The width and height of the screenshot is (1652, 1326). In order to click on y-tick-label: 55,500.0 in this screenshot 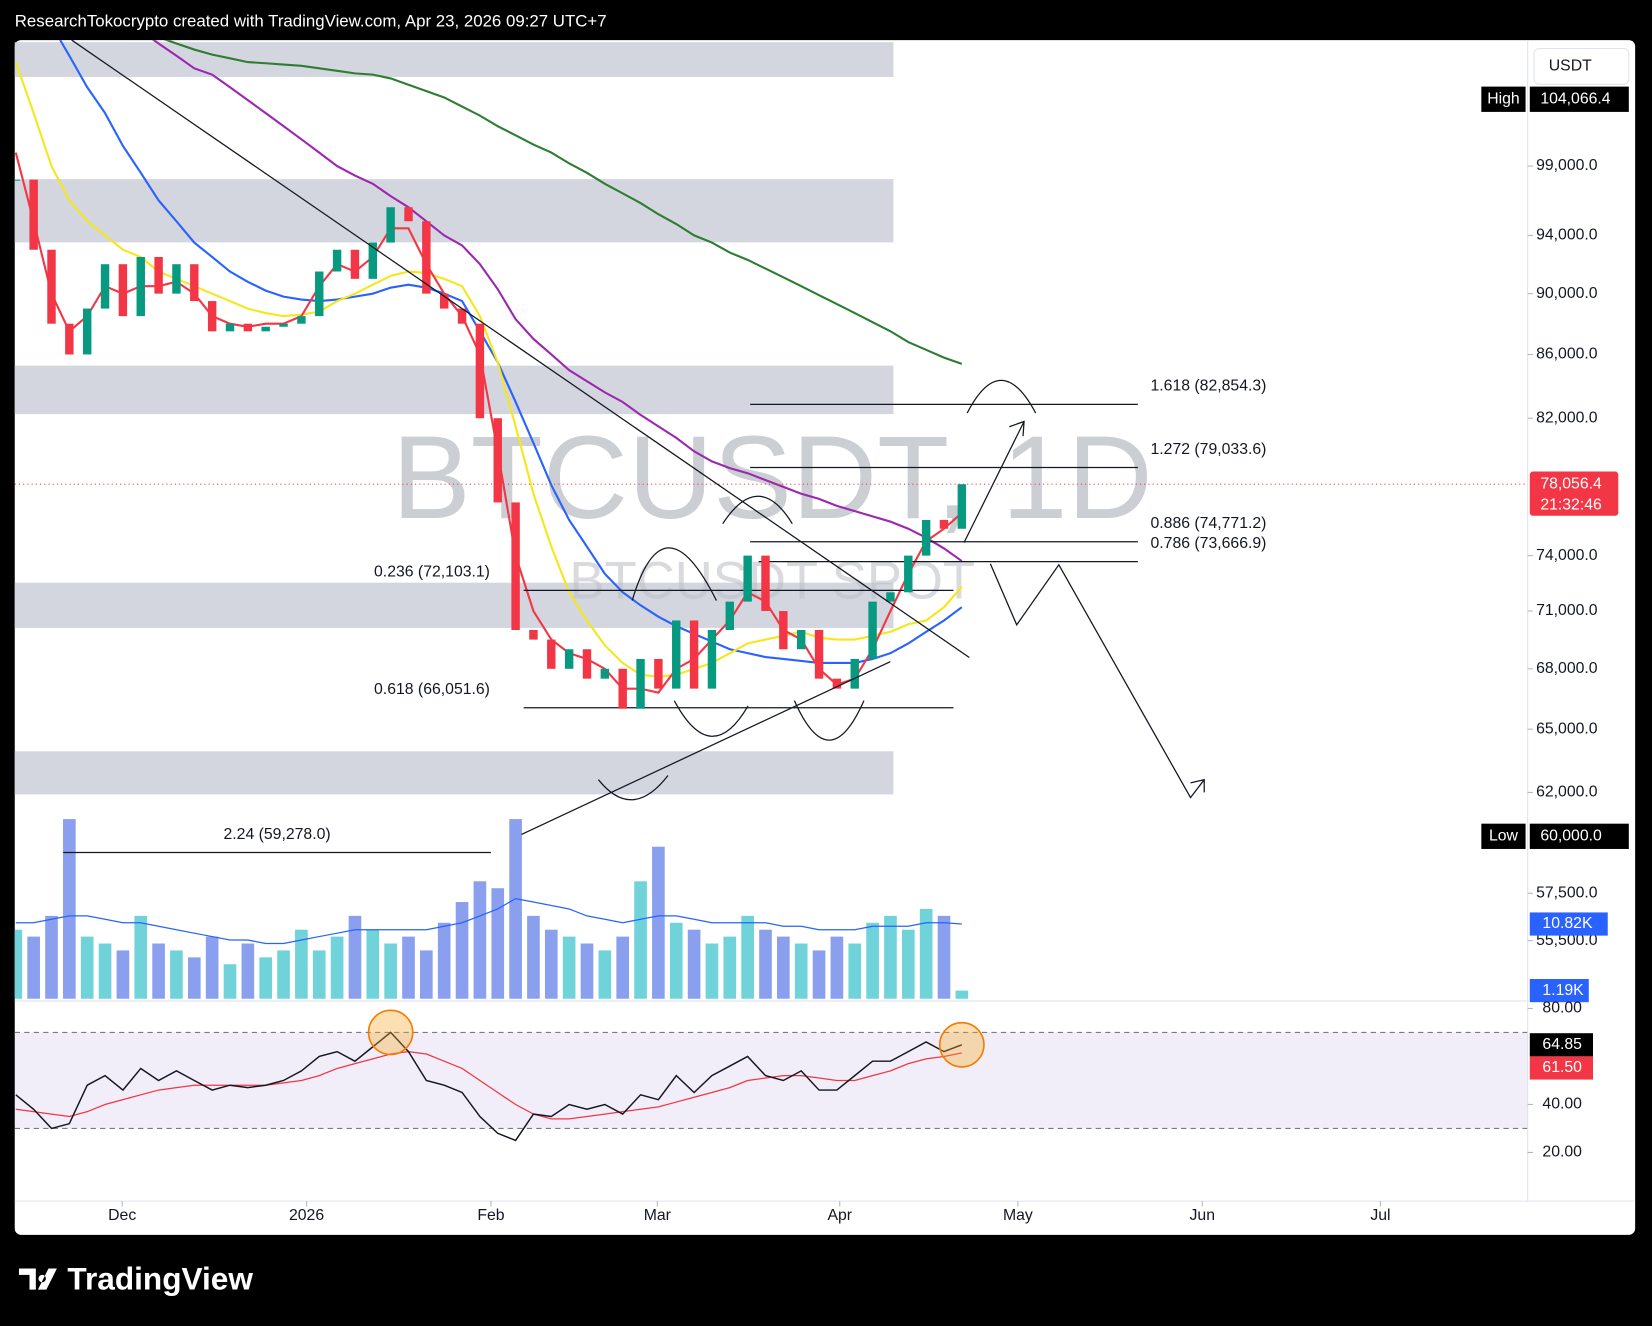, I will do `click(1567, 940)`.